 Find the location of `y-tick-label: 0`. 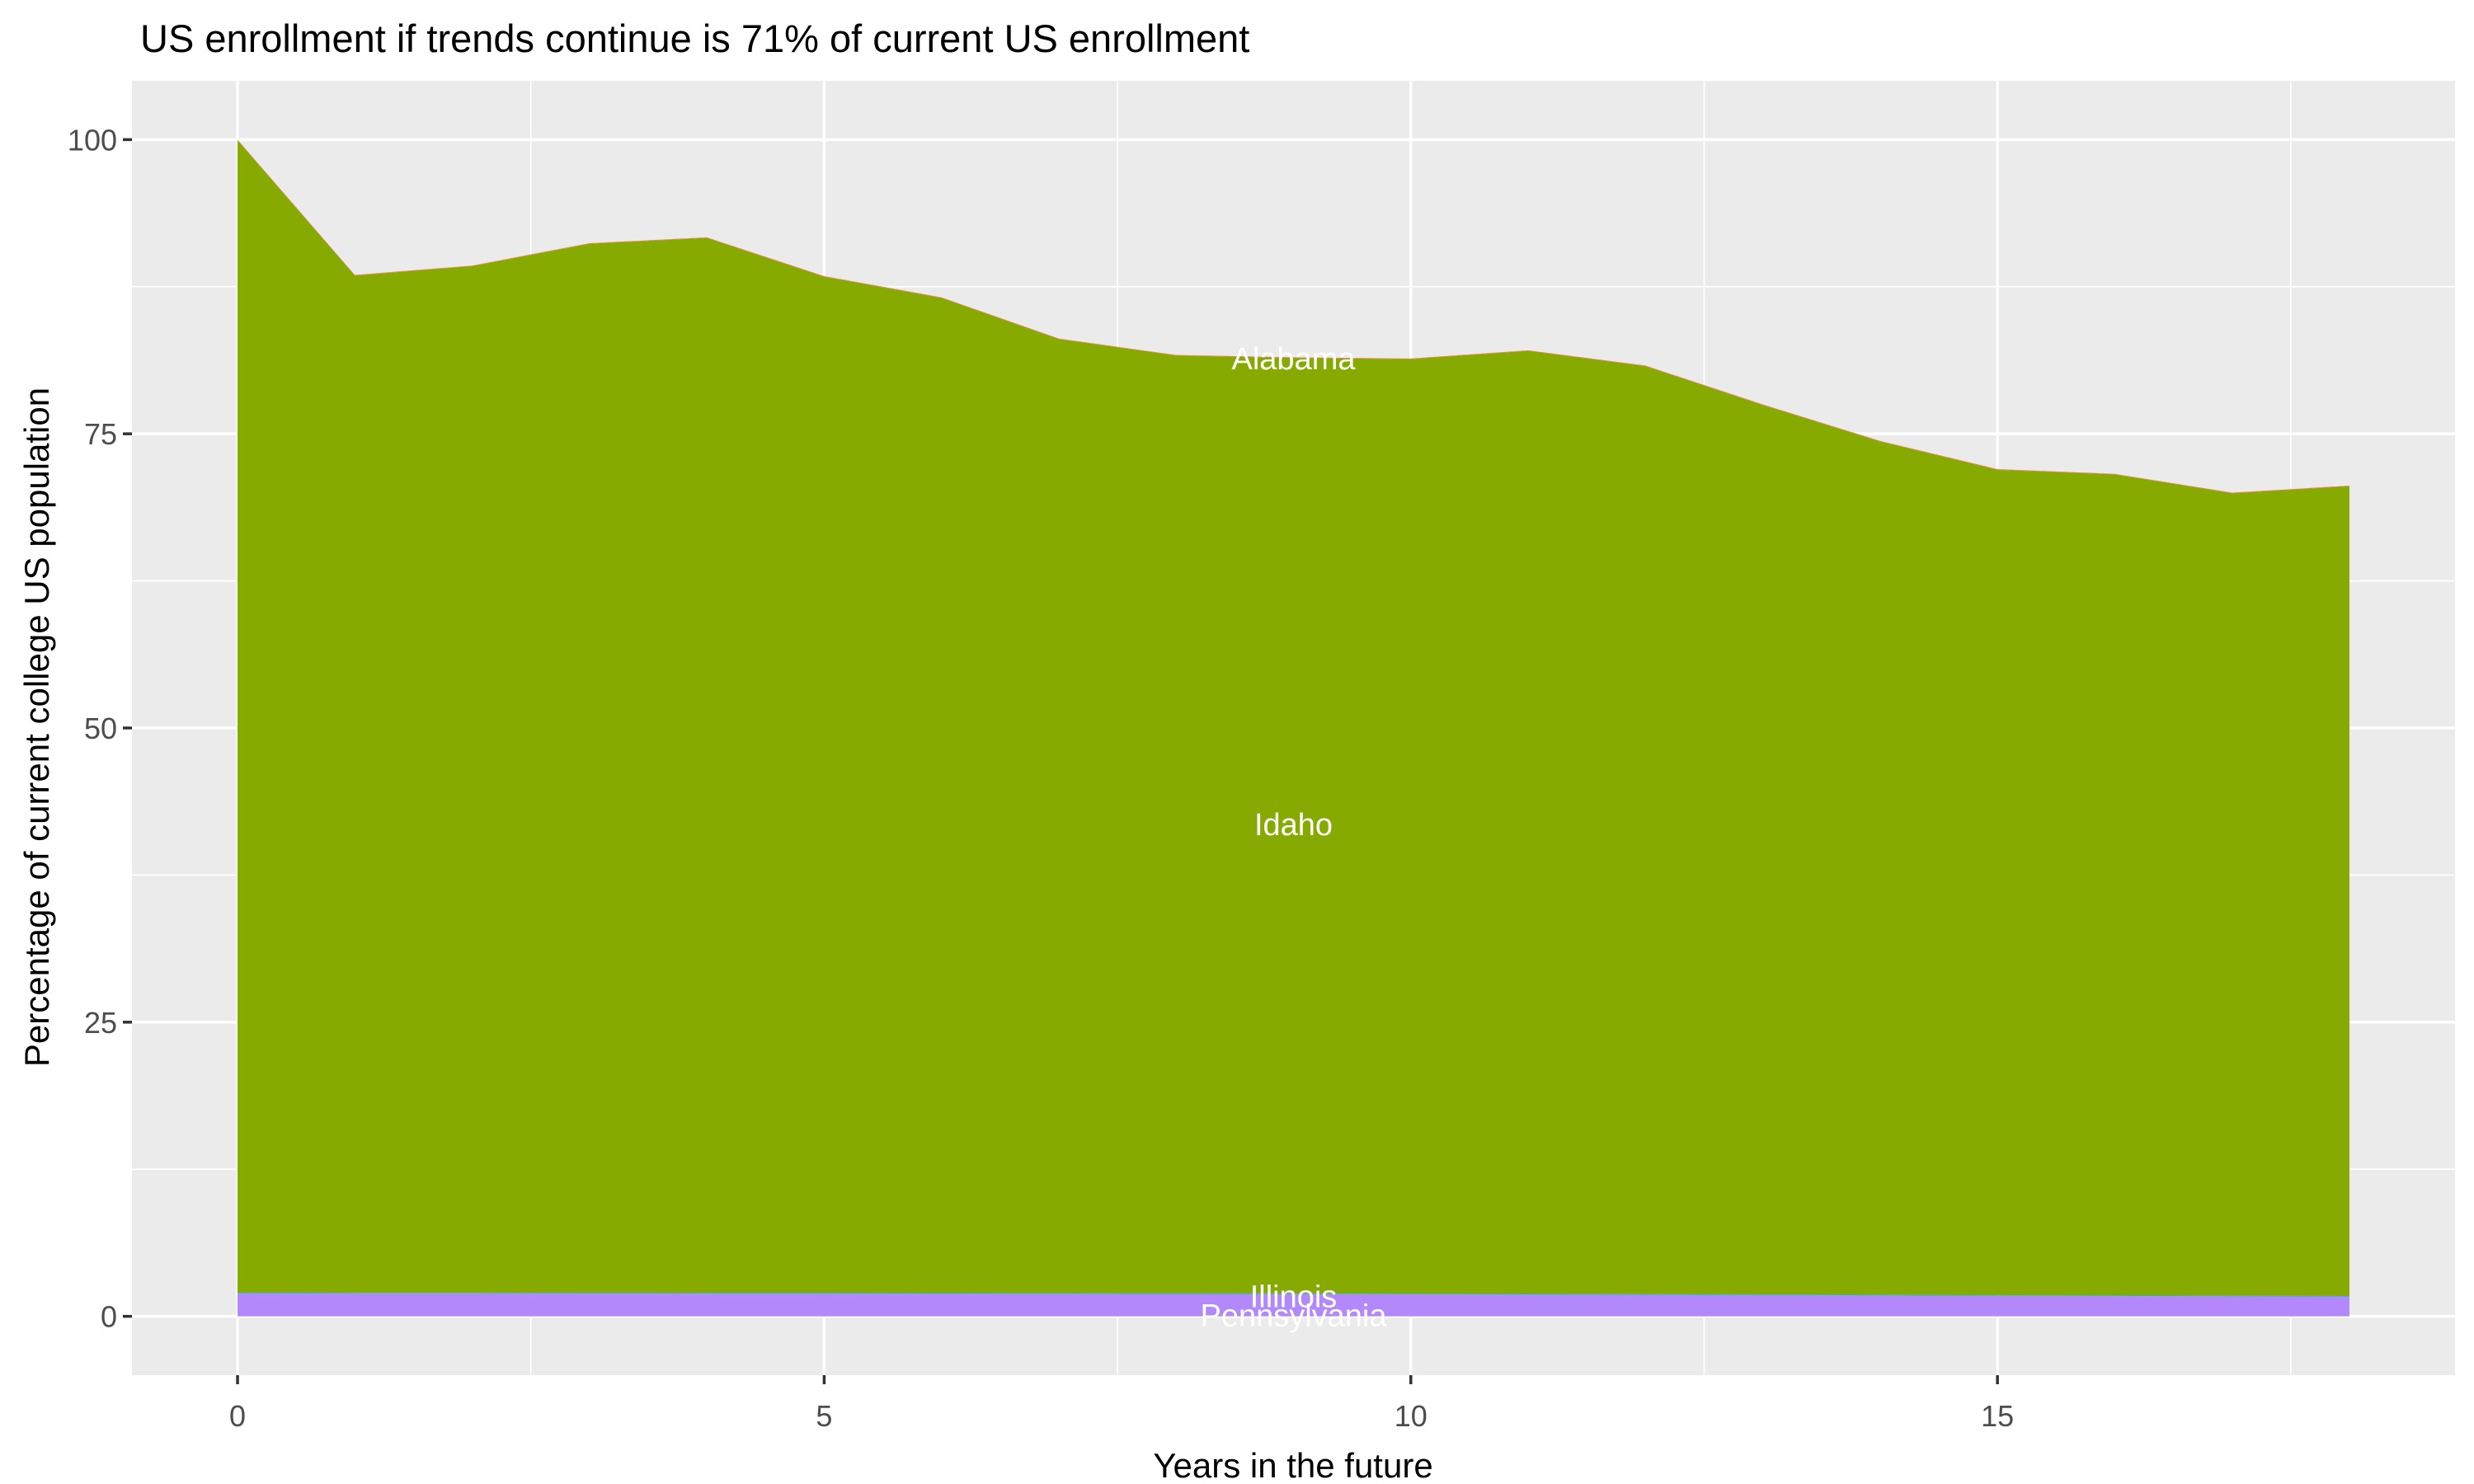

y-tick-label: 0 is located at coordinates (109, 1317).